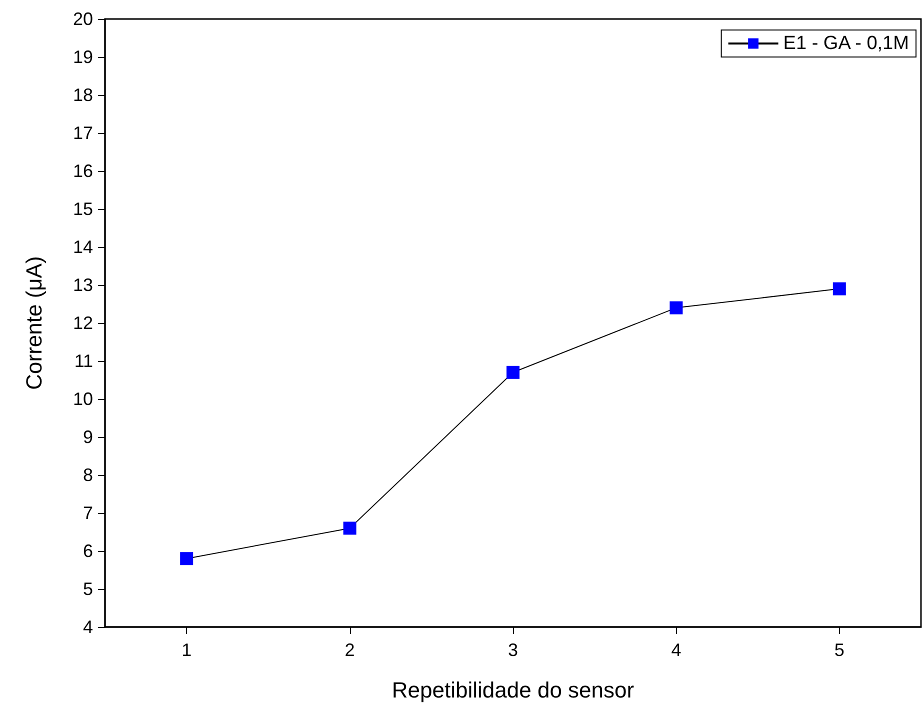 Image resolution: width=922 pixels, height=724 pixels. Describe the element at coordinates (82, 399) in the screenshot. I see `y-tick-label: 10` at that location.